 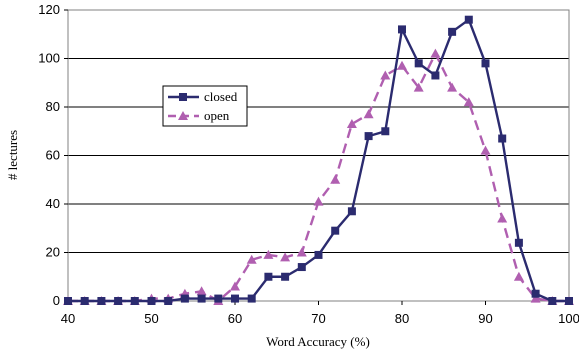 What do you see at coordinates (318, 318) in the screenshot?
I see `x-tick-label: 70` at bounding box center [318, 318].